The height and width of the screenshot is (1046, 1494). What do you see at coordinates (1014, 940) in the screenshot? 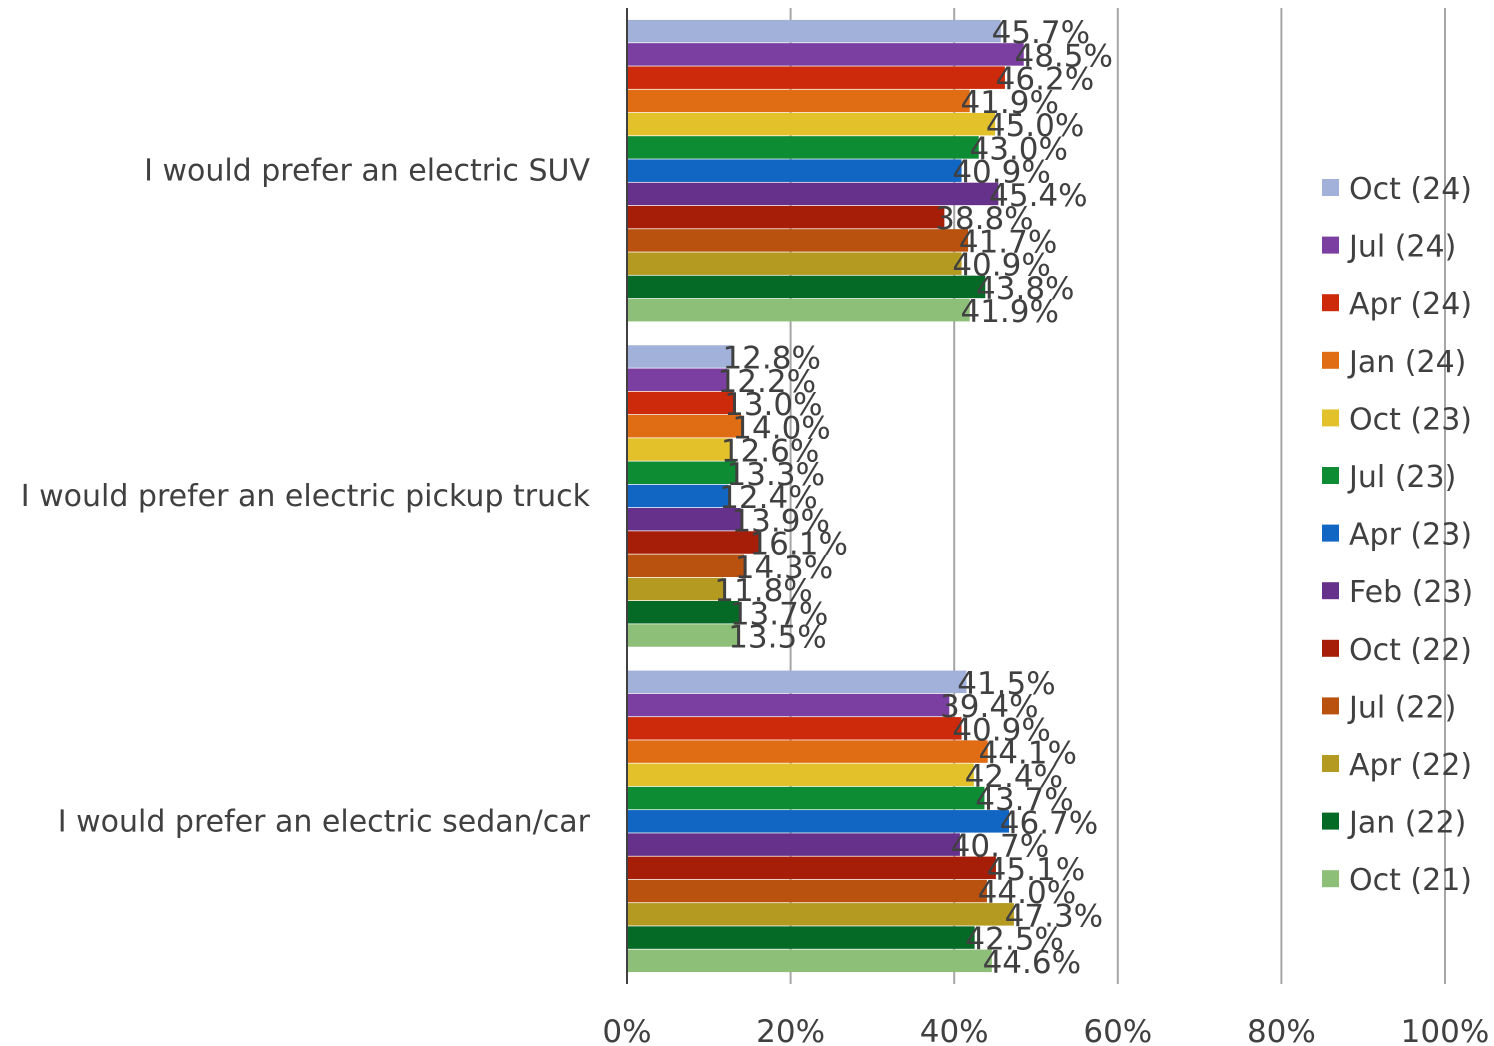
I see `data-label: 42.5%` at bounding box center [1014, 940].